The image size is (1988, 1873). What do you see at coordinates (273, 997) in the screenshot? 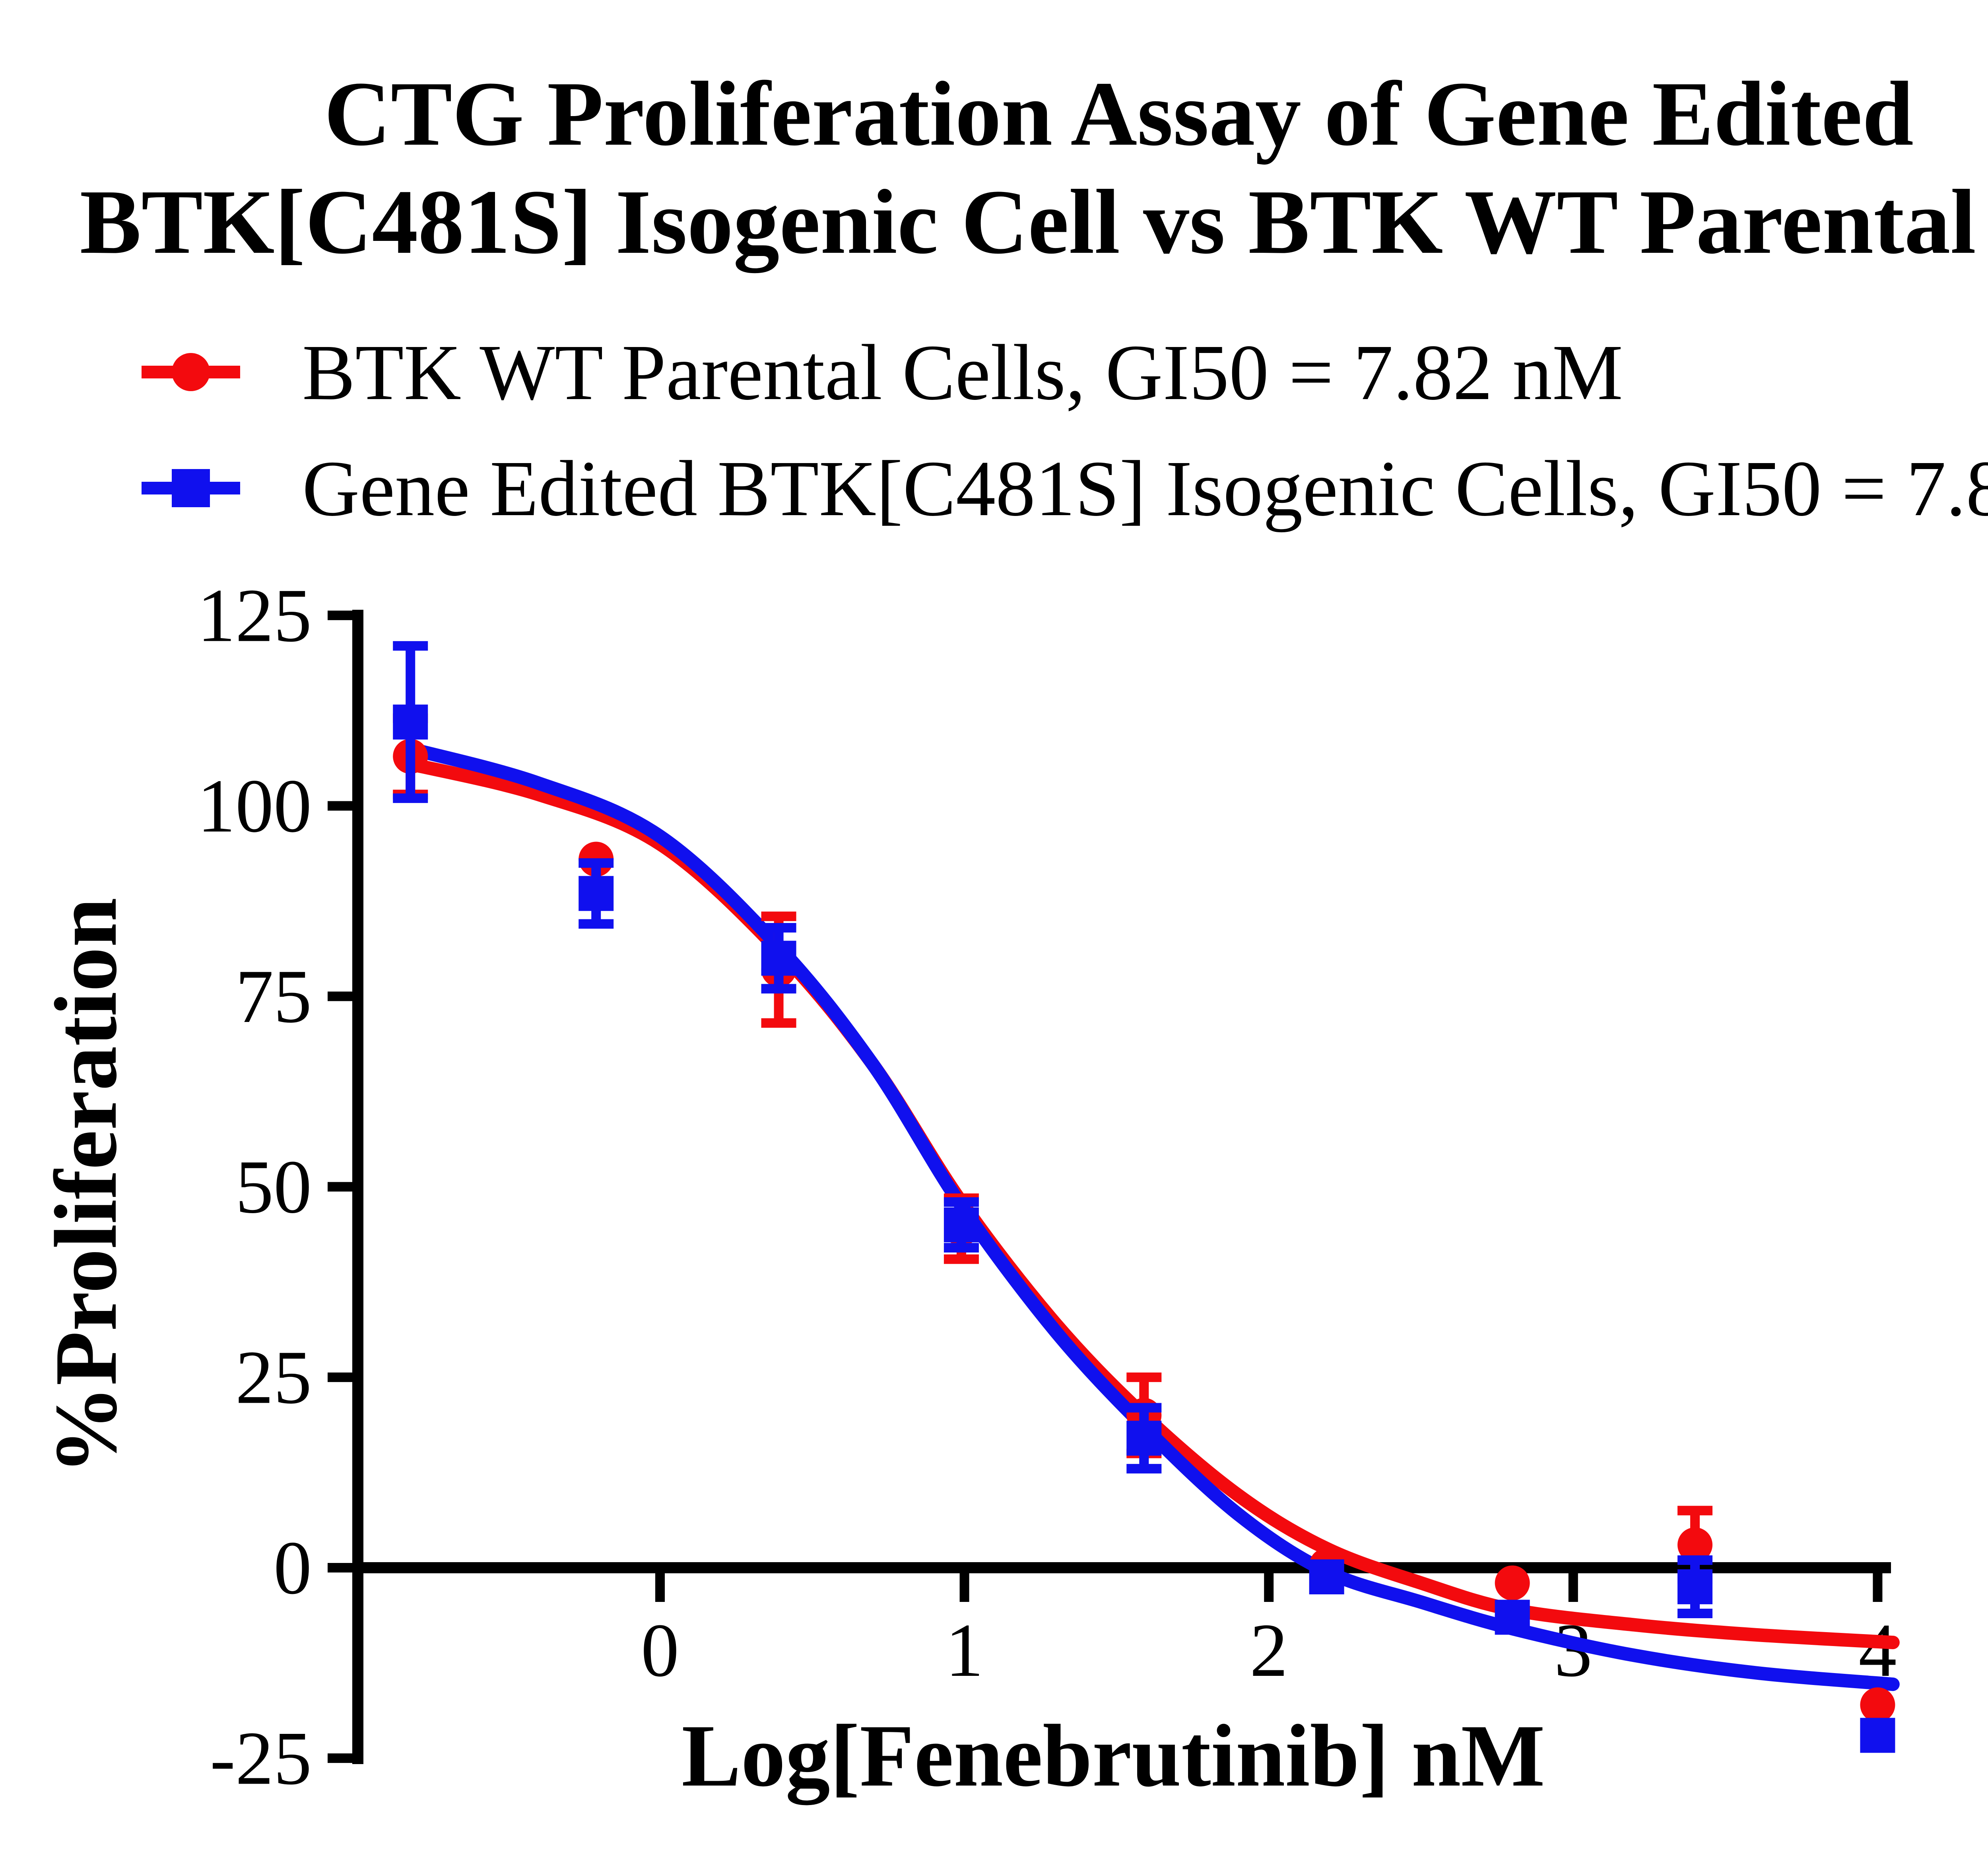
I see `y-tick-label: 75` at bounding box center [273, 997].